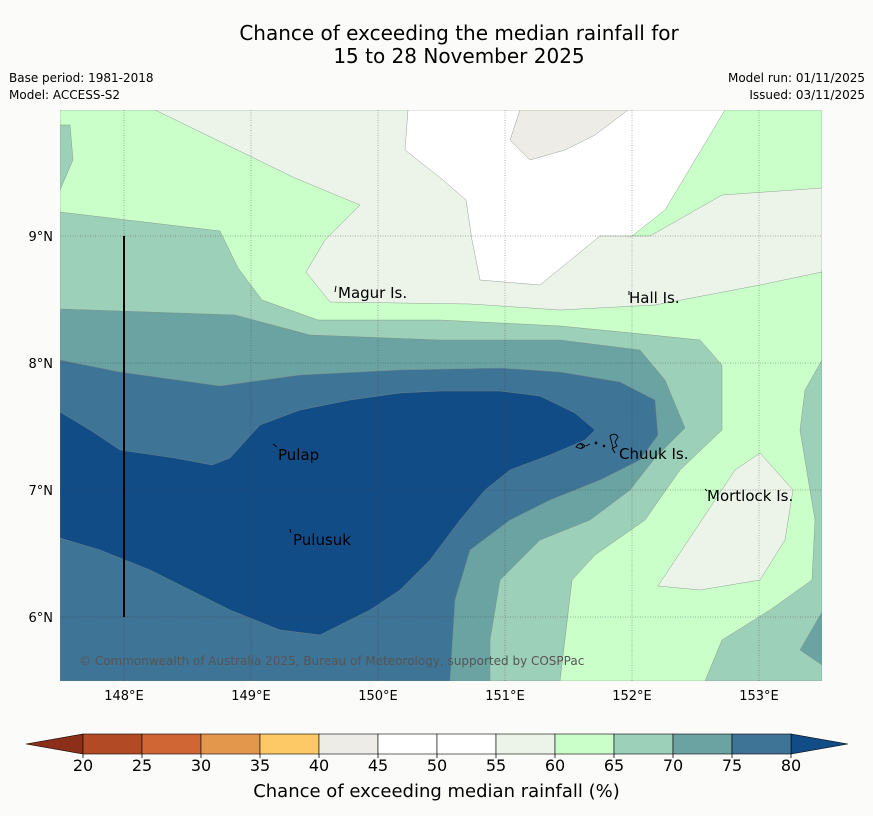 The height and width of the screenshot is (816, 873). Describe the element at coordinates (565, 198) in the screenshot. I see `region-white-north` at that location.